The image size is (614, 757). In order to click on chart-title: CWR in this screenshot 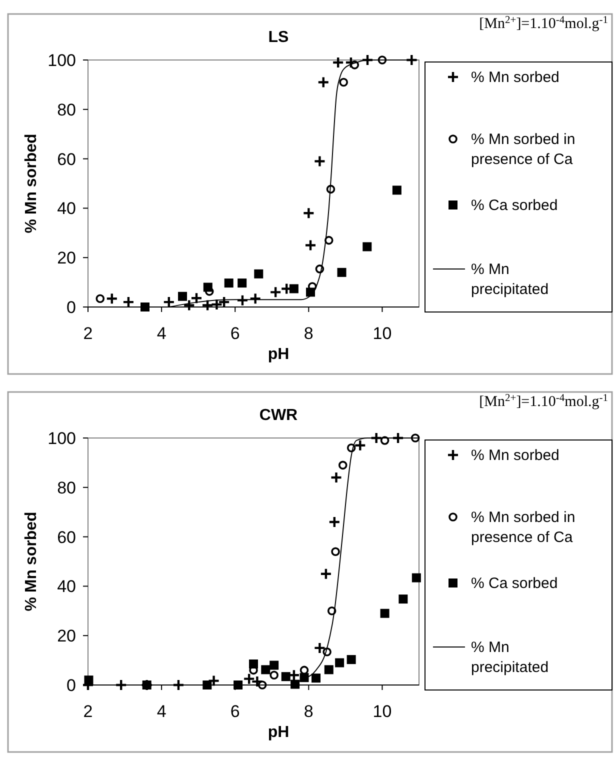, I will do `click(278, 415)`.